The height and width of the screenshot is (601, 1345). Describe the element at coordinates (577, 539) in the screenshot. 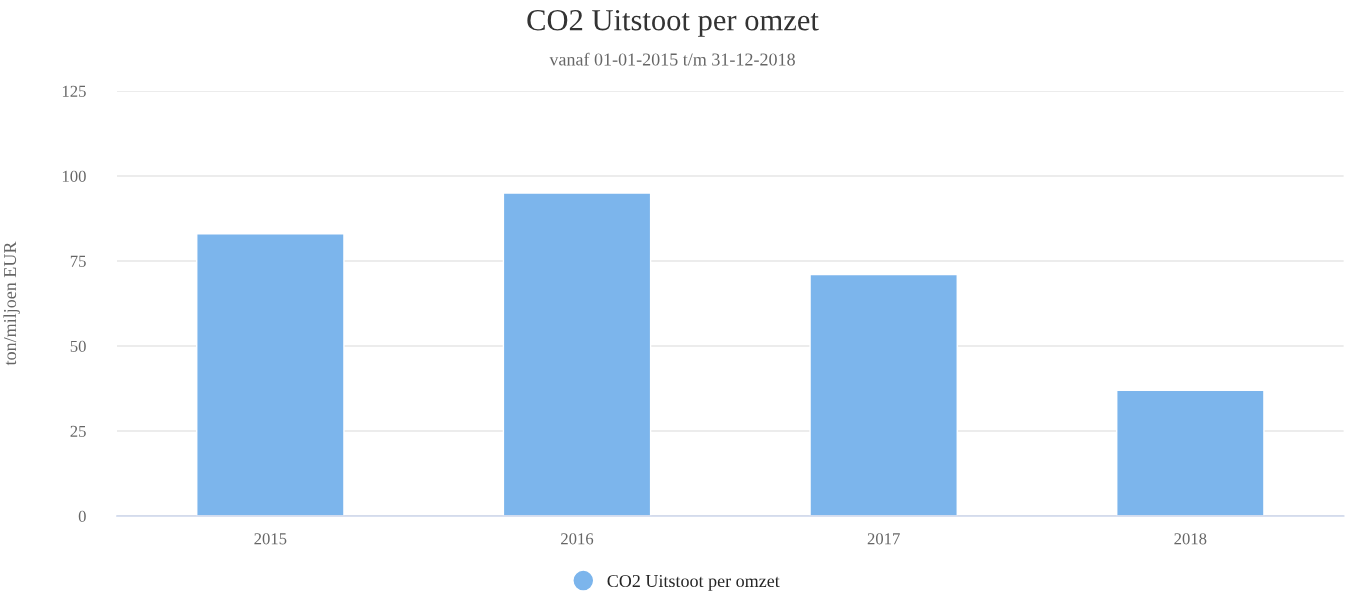

I see `x-tick-label: 2016` at that location.